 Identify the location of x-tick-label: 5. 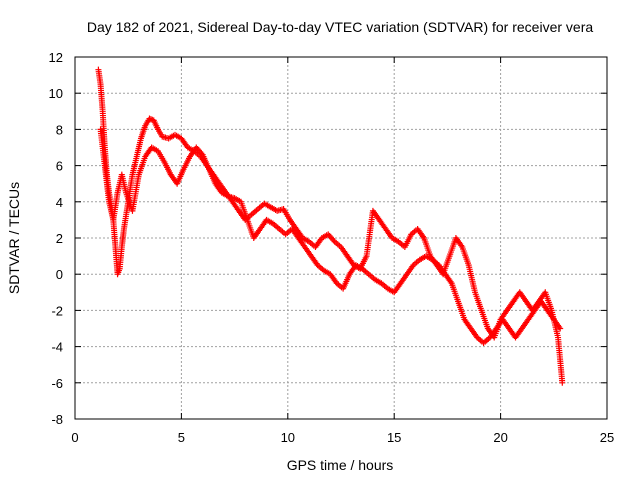
(181, 437).